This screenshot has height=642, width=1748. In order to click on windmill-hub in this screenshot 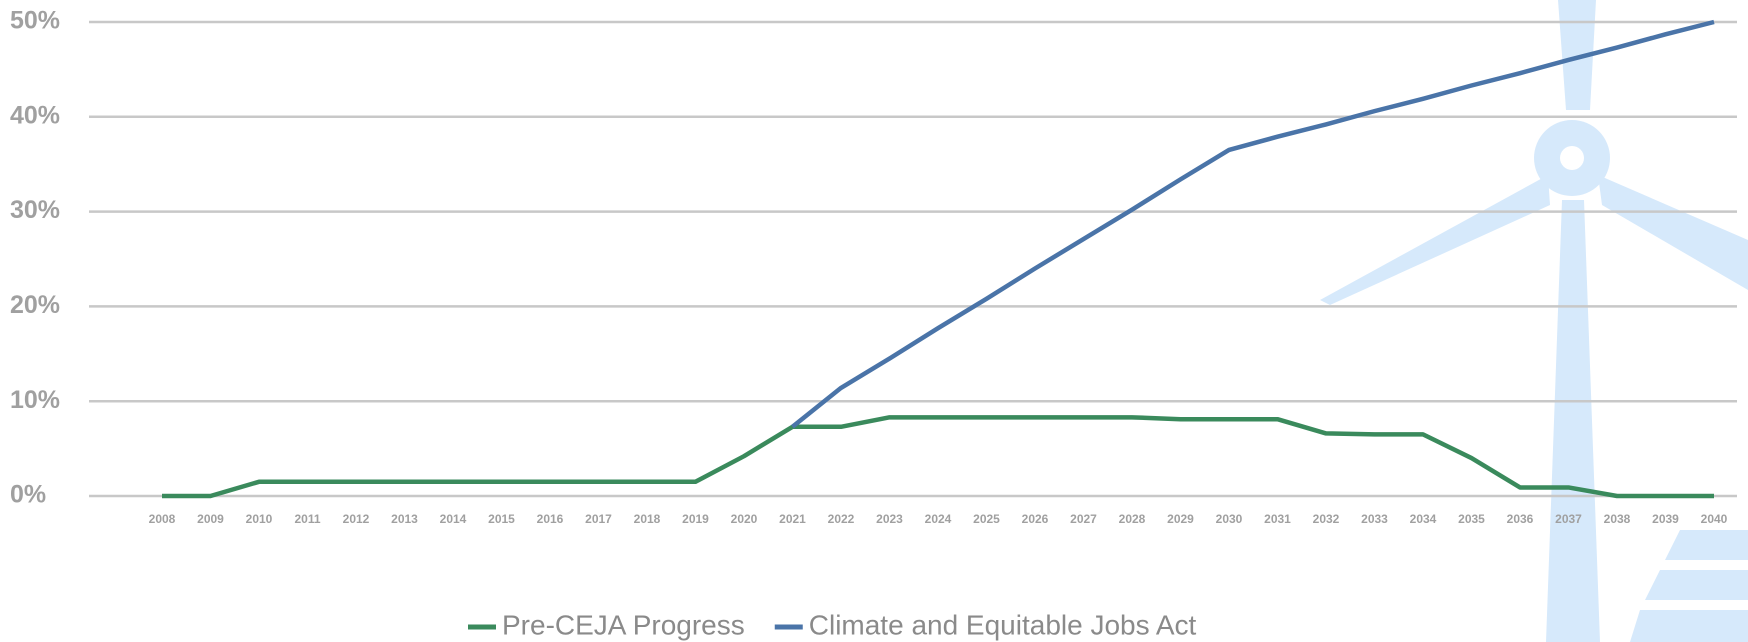, I will do `click(1572, 158)`.